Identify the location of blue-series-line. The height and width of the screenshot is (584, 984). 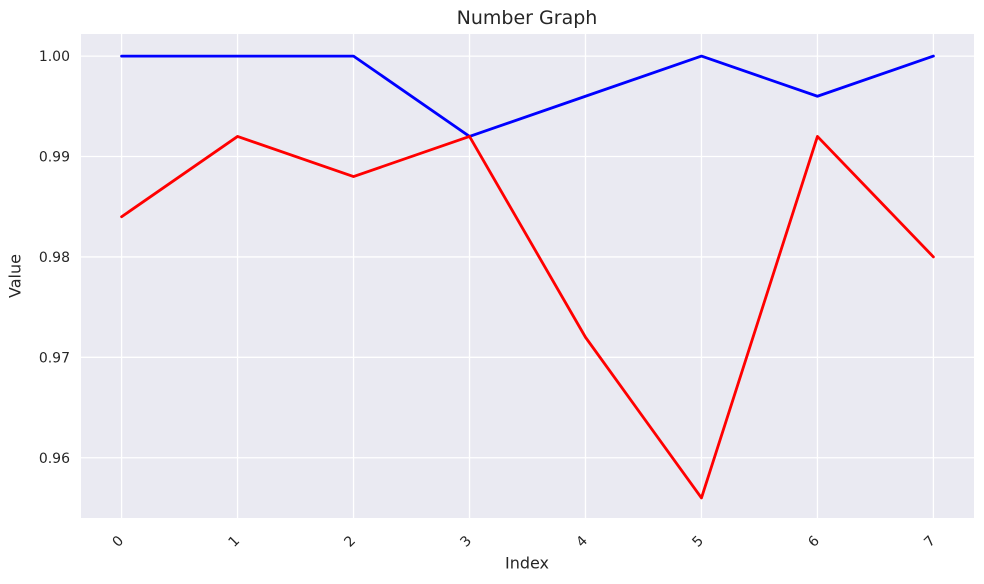
(527, 96).